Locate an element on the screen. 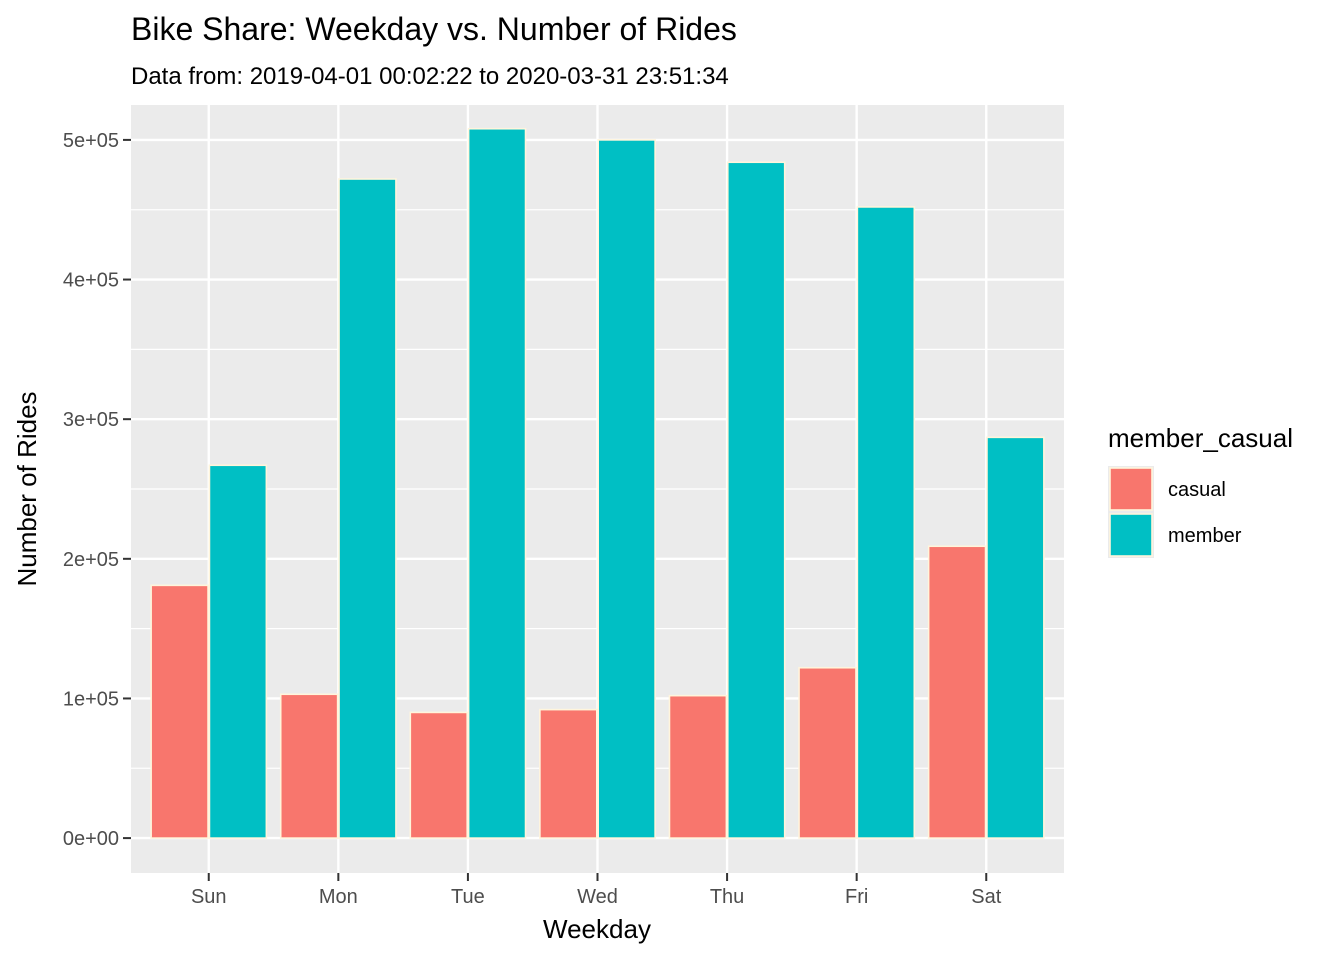 The image size is (1344, 960). x-axis-title: Weekday is located at coordinates (597, 929).